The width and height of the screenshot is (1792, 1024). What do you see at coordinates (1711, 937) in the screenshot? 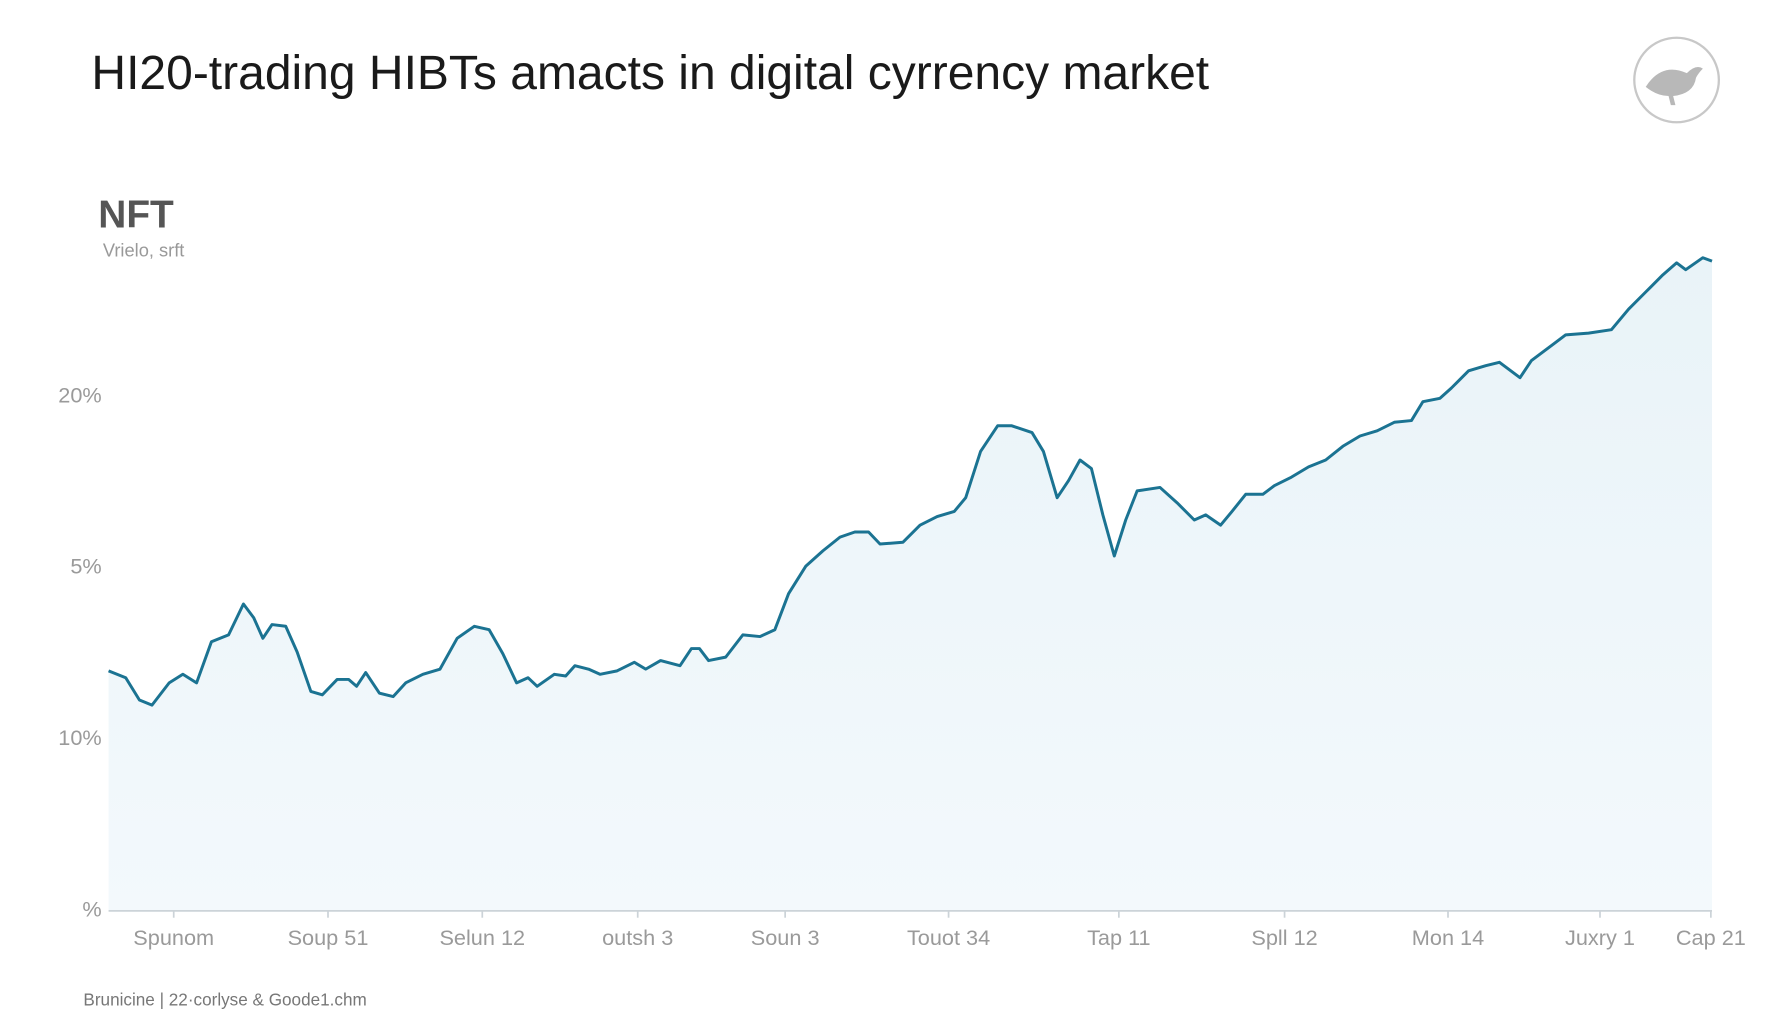
I see `x-tick-label: Cap 21` at bounding box center [1711, 937].